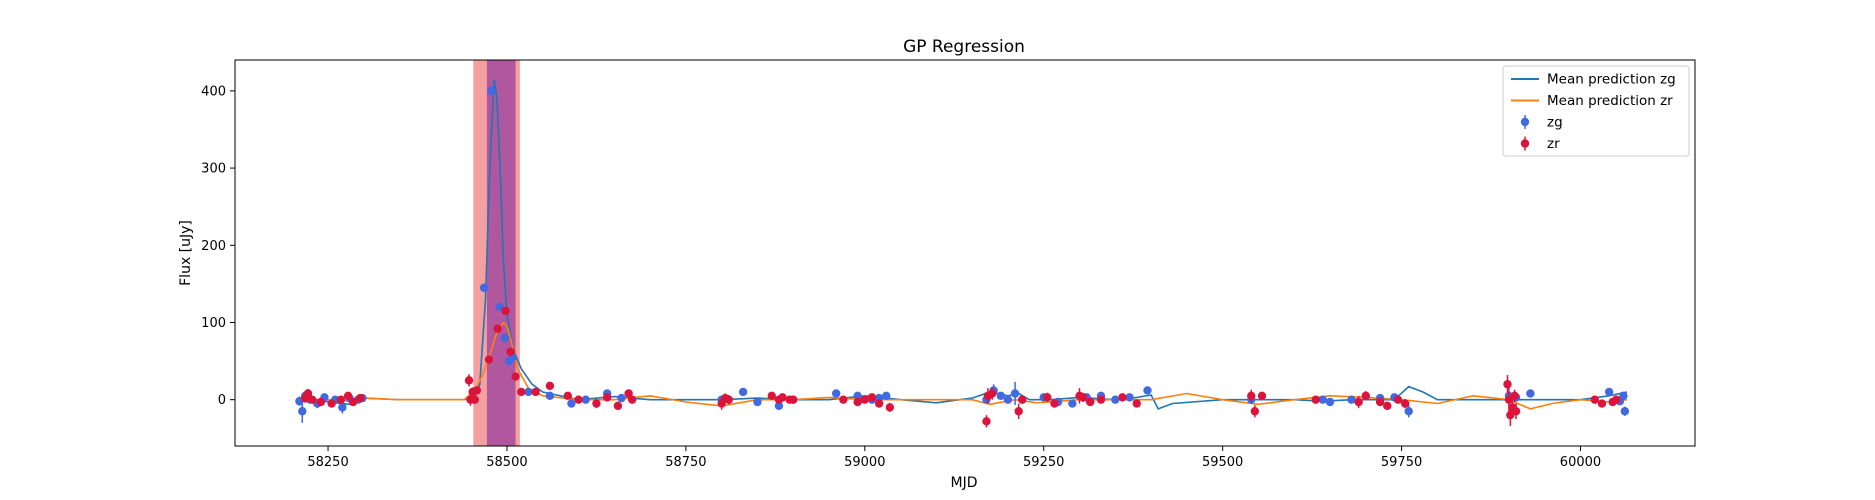 This screenshot has width=1875, height=500. I want to click on series-line-zr, so click(963, 365).